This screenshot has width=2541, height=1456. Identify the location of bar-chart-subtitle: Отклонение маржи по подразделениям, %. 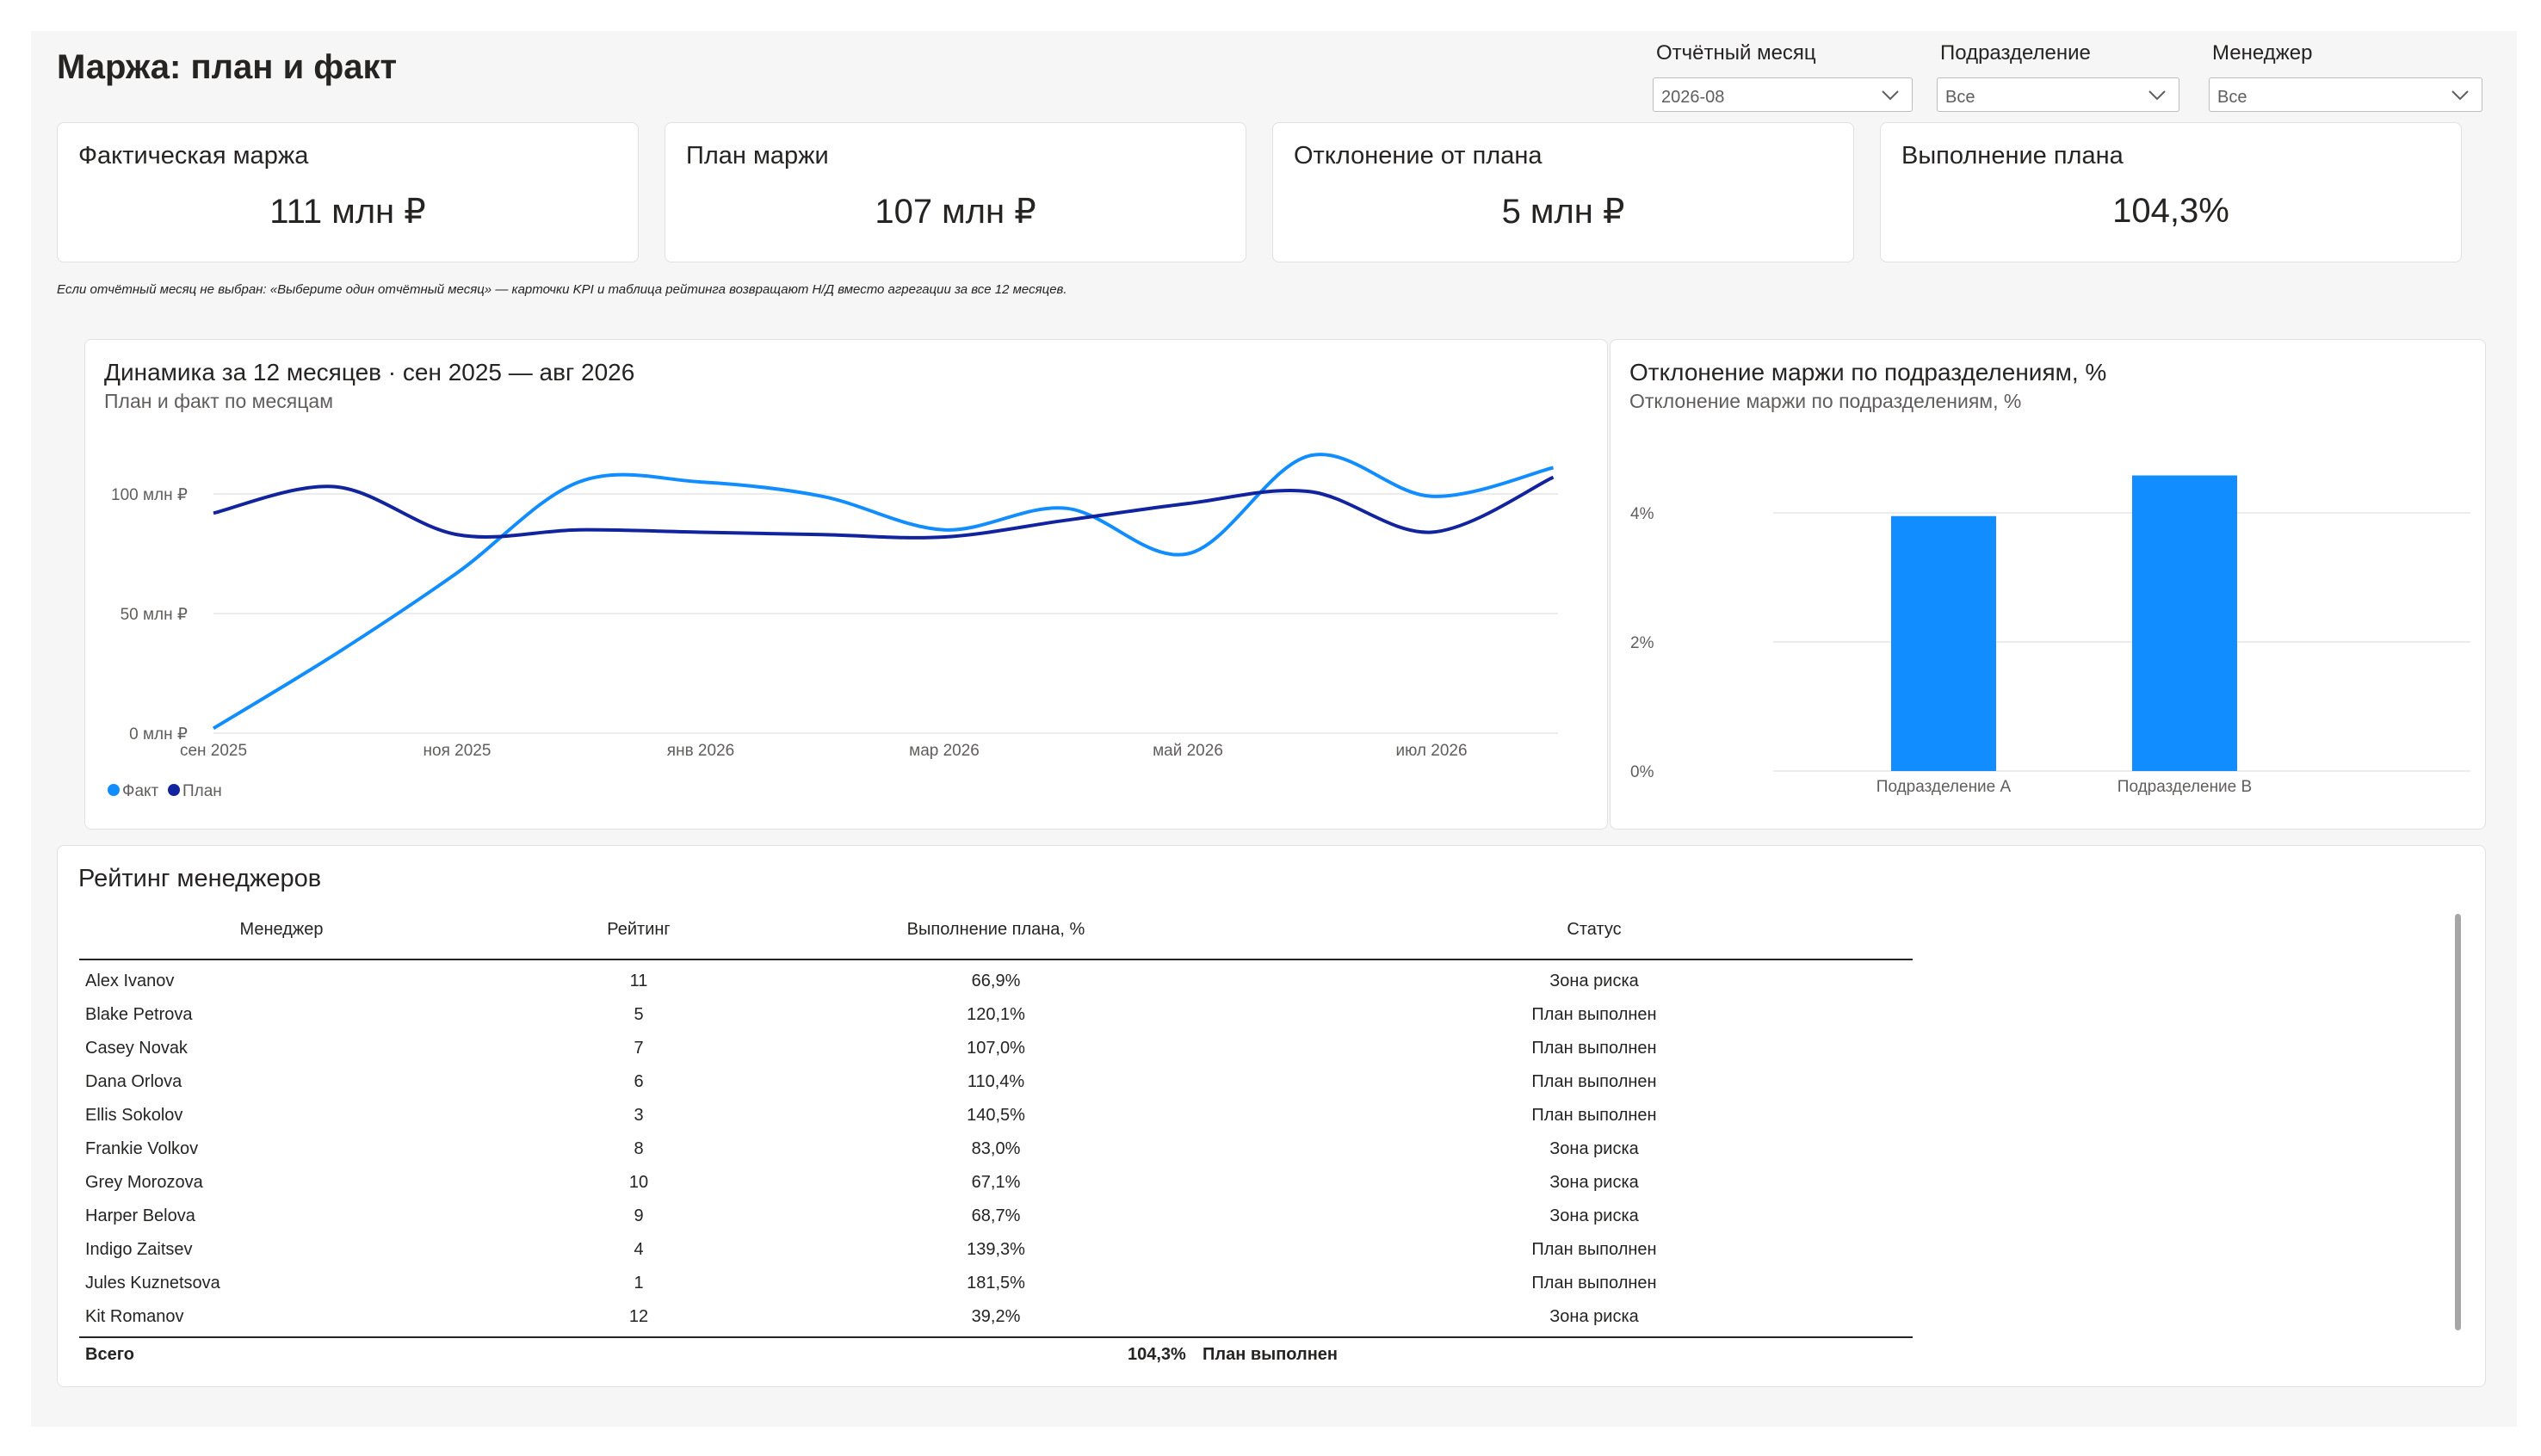
(1825, 401).